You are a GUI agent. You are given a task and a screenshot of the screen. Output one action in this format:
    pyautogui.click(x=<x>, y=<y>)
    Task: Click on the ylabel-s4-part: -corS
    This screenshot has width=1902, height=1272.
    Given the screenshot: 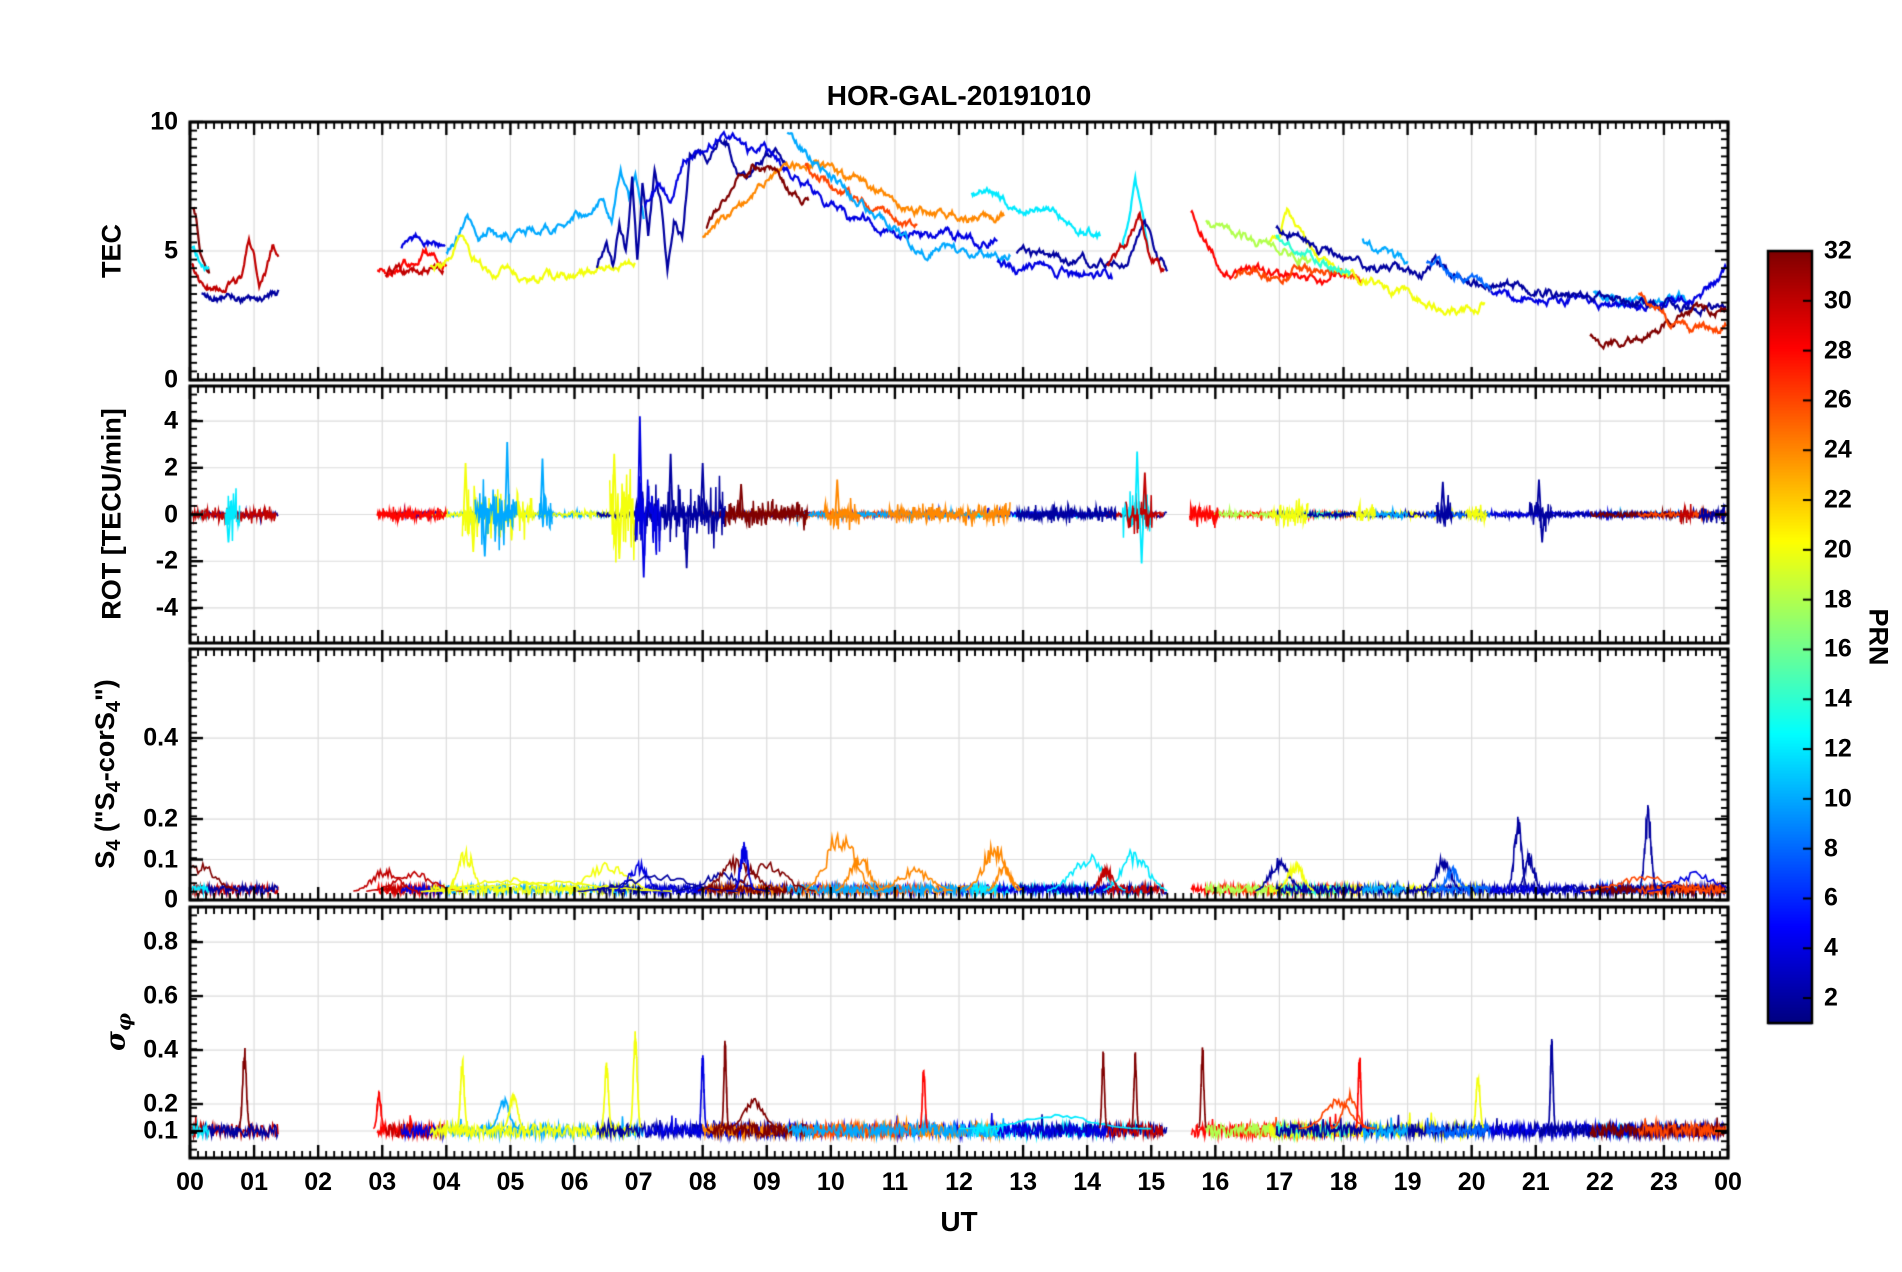 What is the action you would take?
    pyautogui.click(x=104, y=747)
    